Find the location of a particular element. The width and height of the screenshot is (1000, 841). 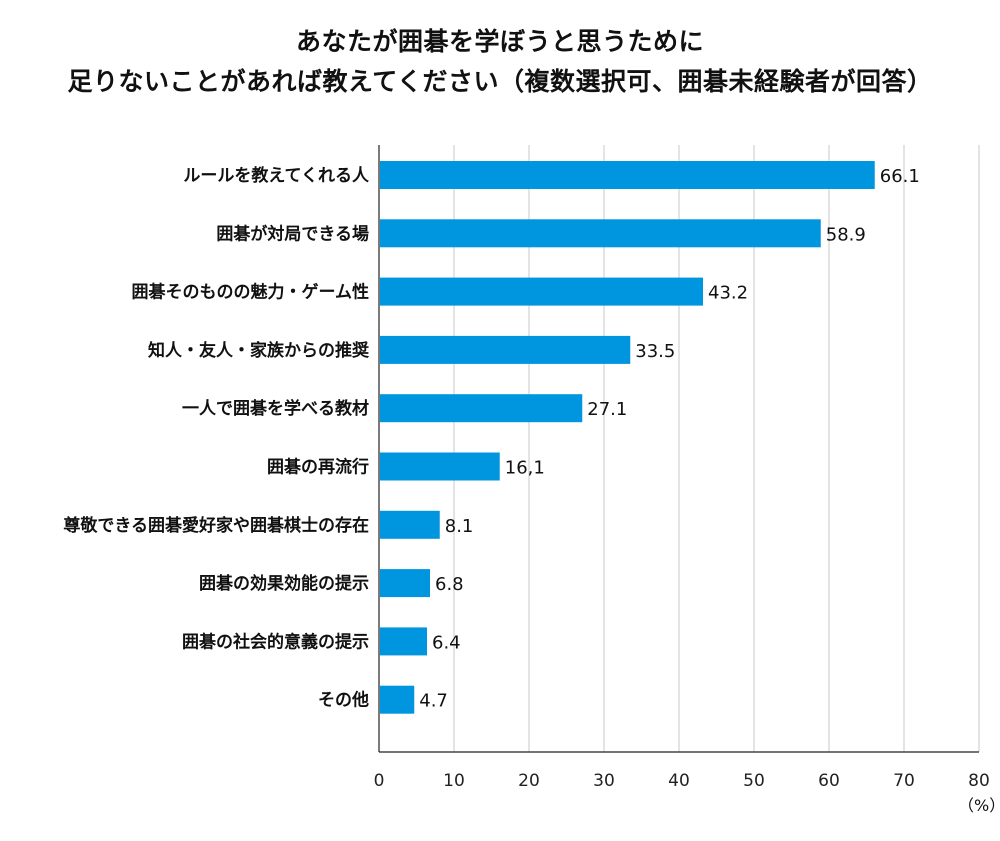

category-label: ルールを教えてくれる人 is located at coordinates (276, 175).